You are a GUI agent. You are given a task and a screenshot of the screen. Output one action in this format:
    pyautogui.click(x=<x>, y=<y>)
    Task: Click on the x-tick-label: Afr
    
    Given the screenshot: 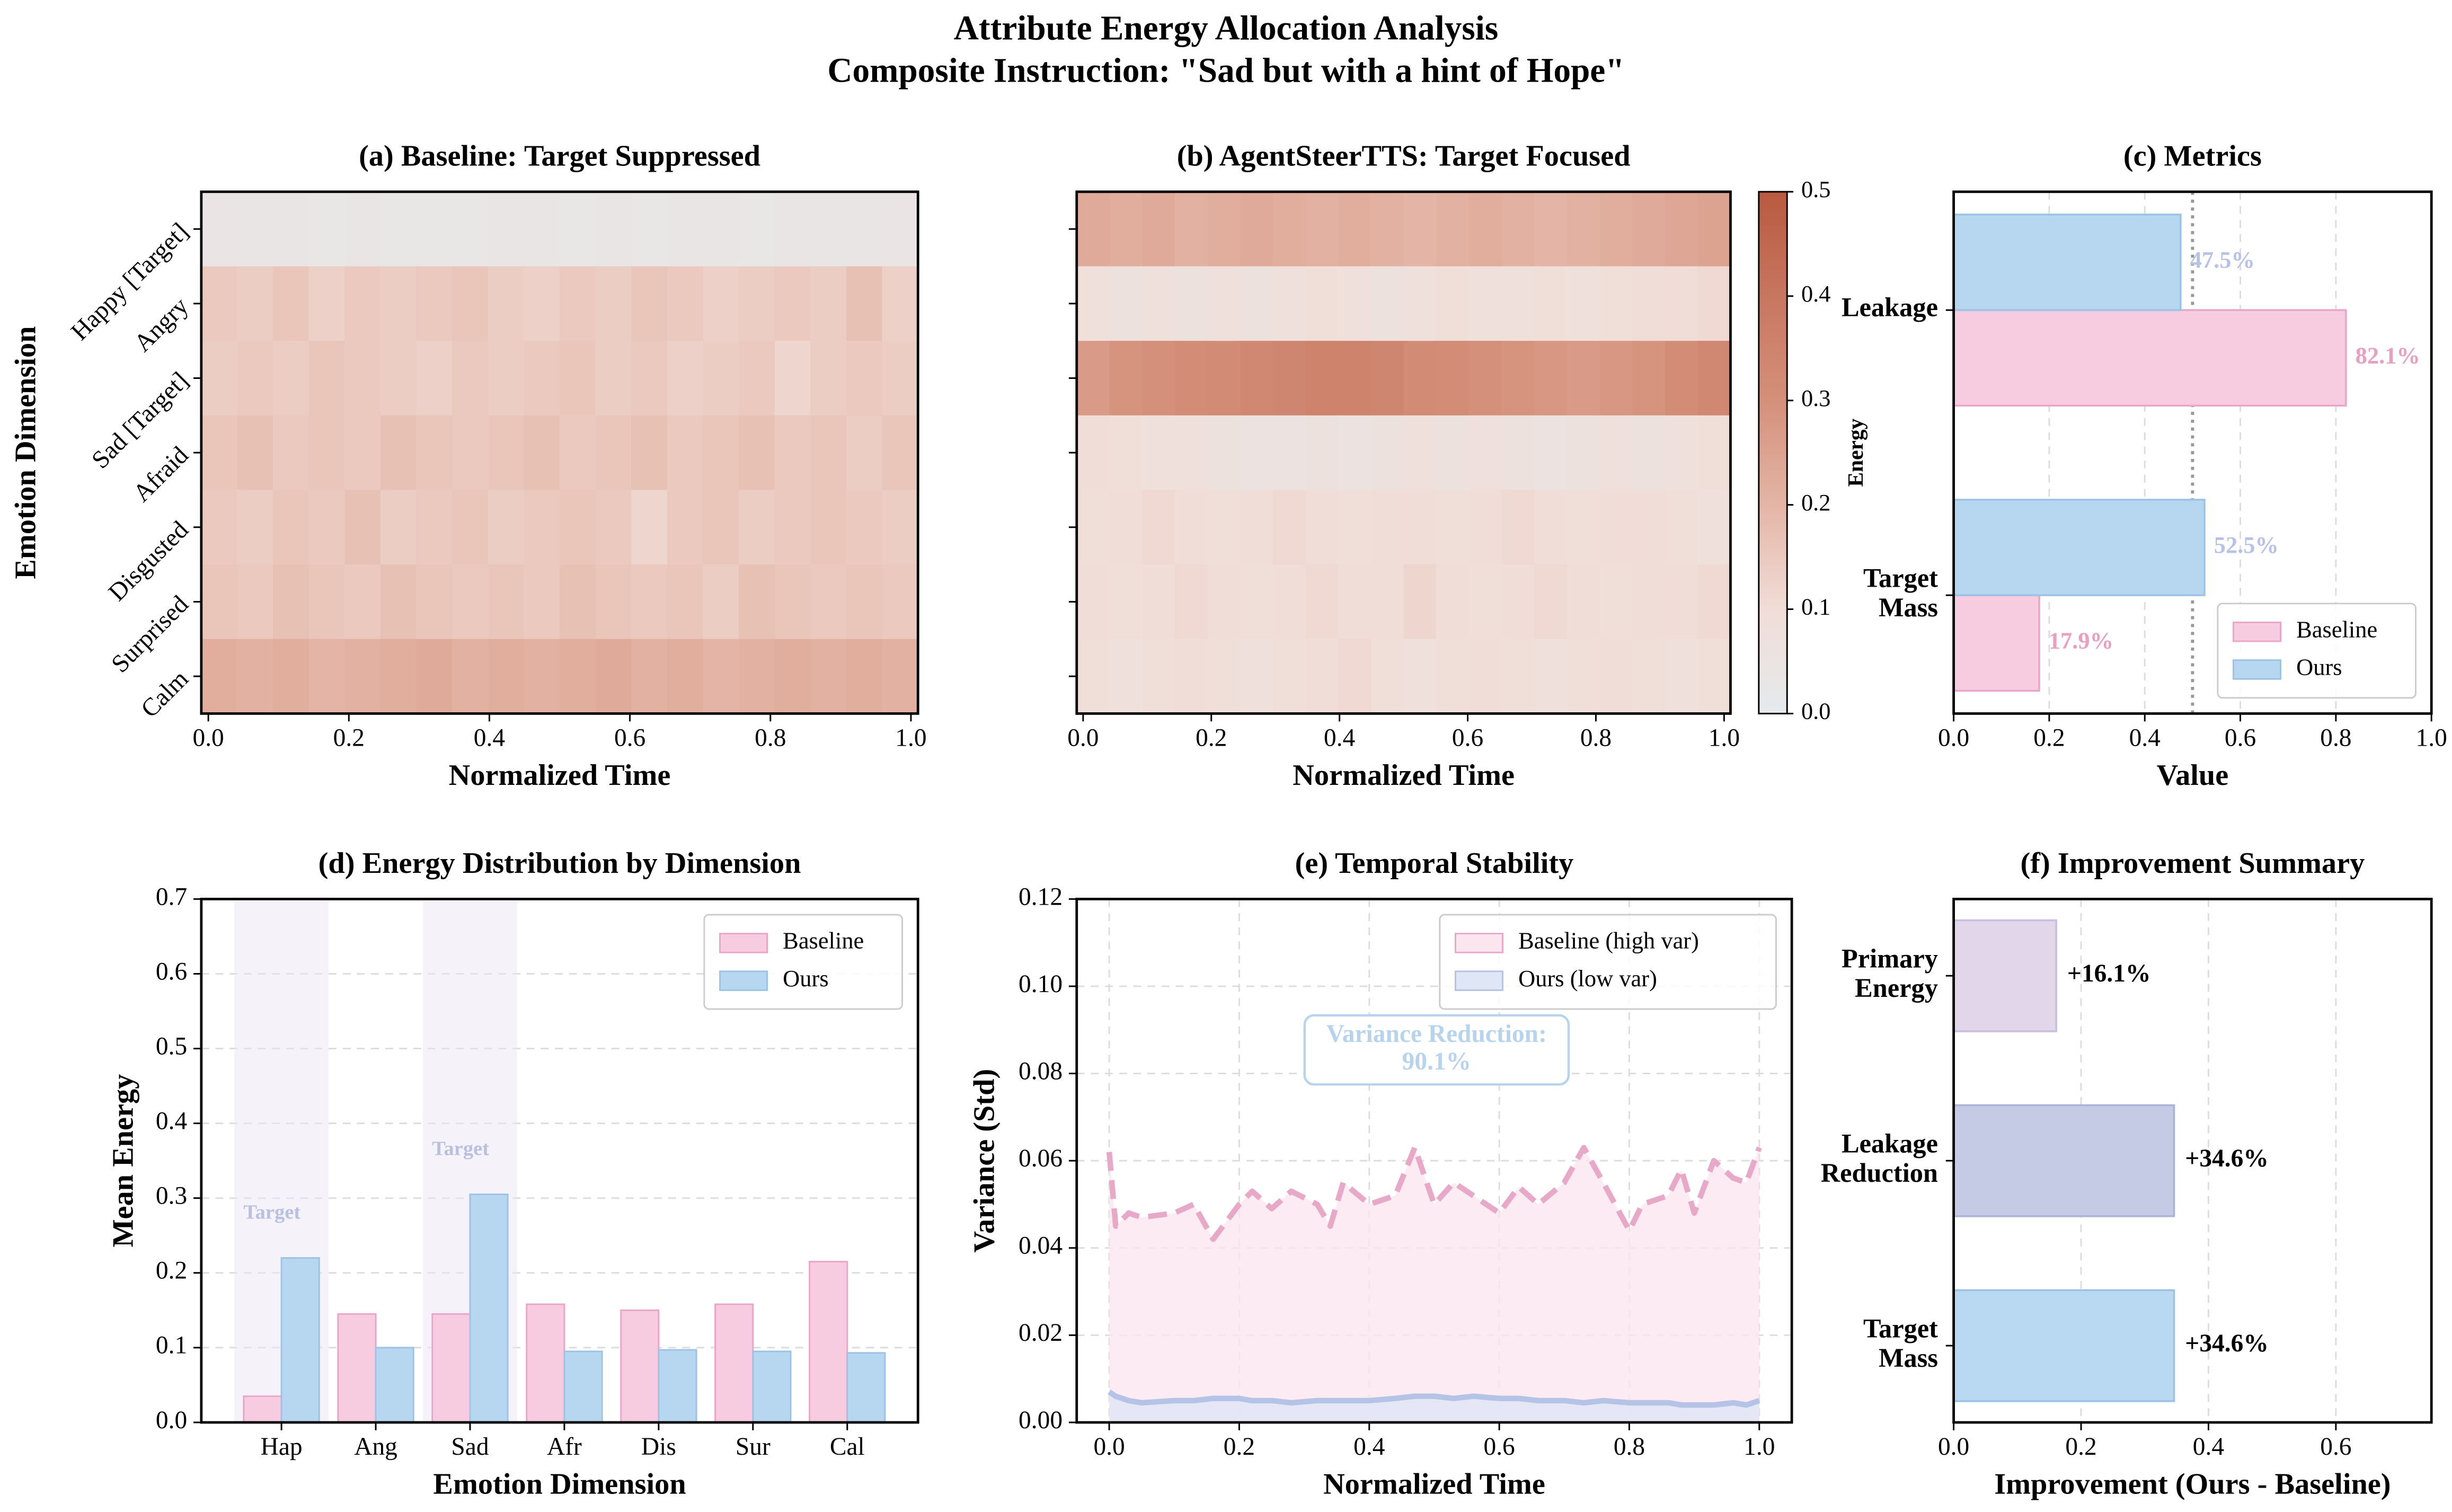 What is the action you would take?
    pyautogui.click(x=564, y=1447)
    